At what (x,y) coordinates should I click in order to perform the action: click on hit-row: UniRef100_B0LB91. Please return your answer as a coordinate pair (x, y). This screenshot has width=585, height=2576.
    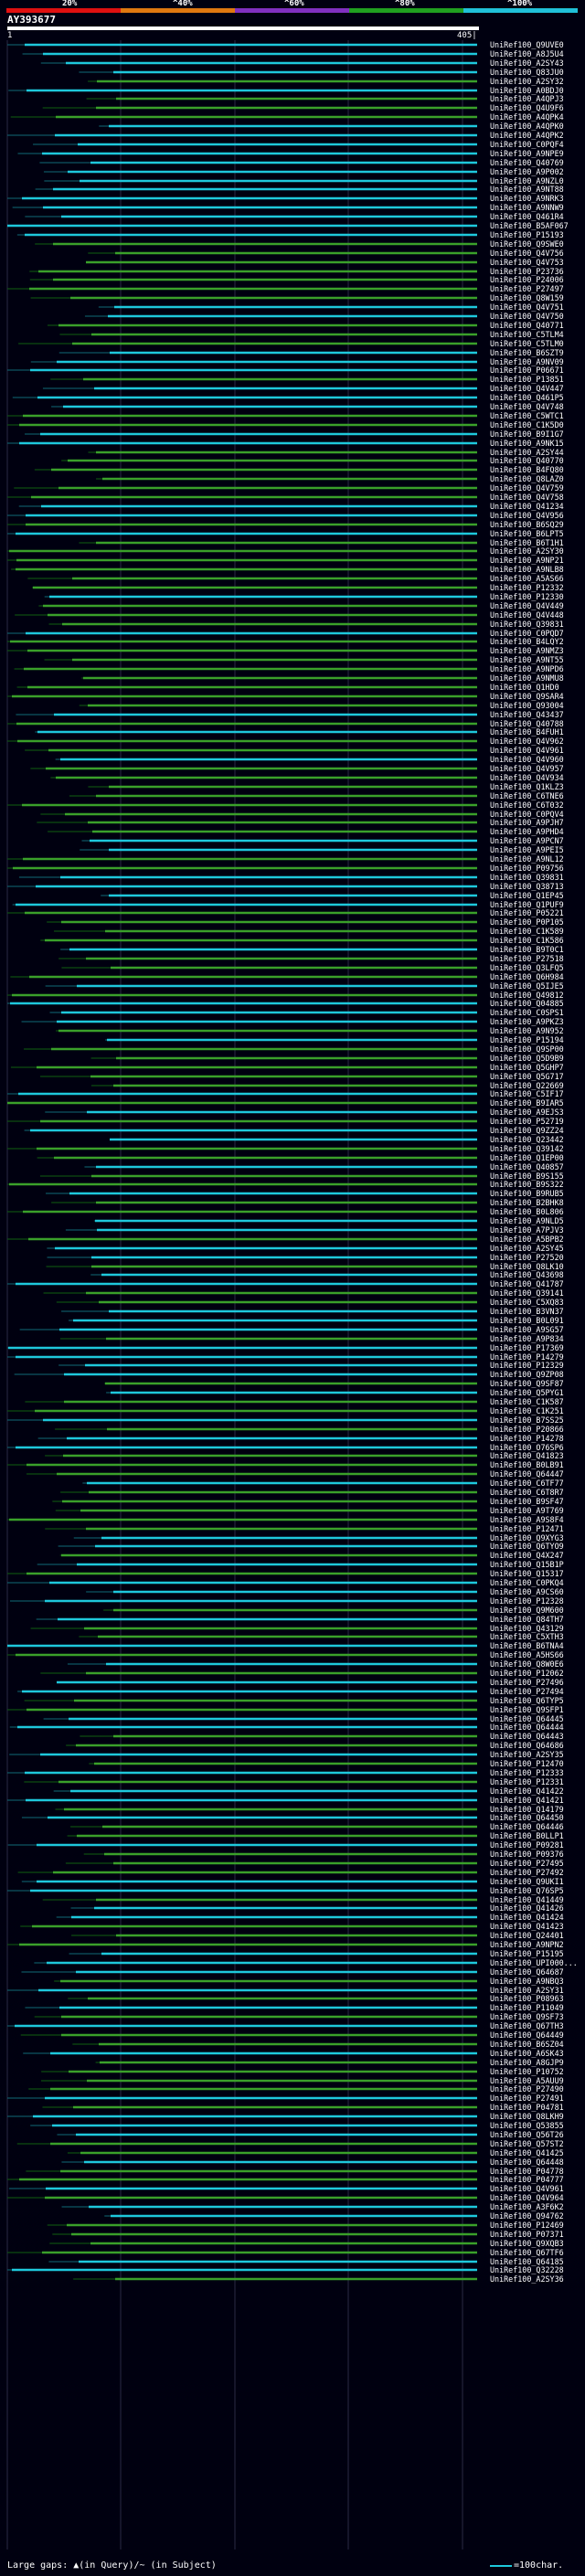
    Looking at the image, I should click on (293, 1464).